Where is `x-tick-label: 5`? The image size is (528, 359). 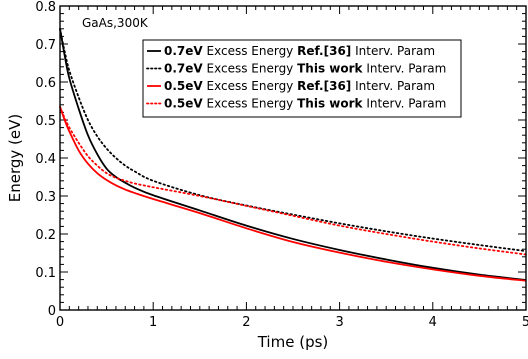
x-tick-label: 5 is located at coordinates (525, 322).